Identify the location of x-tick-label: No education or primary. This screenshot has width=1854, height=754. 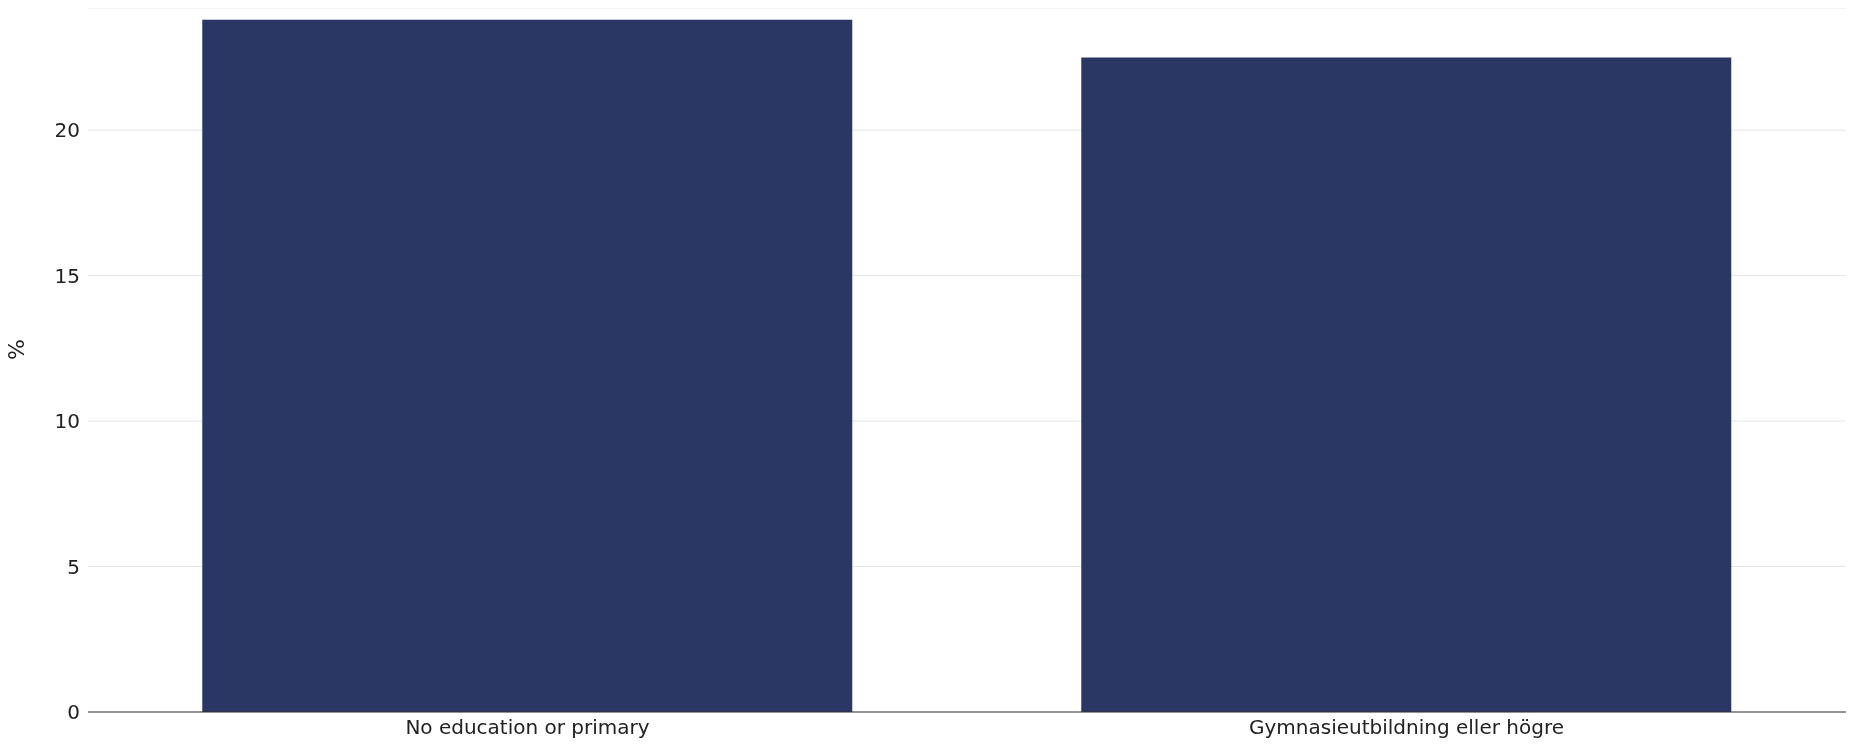
(527, 727).